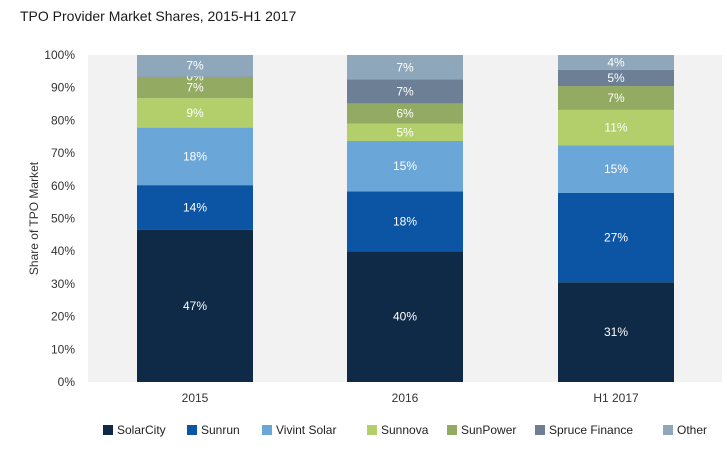  Describe the element at coordinates (63, 88) in the screenshot. I see `y-tick-label: 90%` at that location.